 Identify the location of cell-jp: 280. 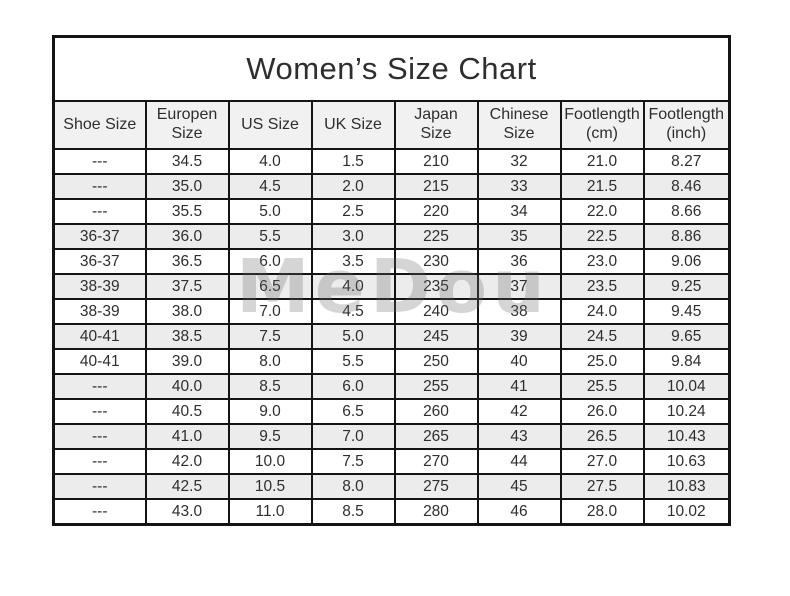
(436, 512).